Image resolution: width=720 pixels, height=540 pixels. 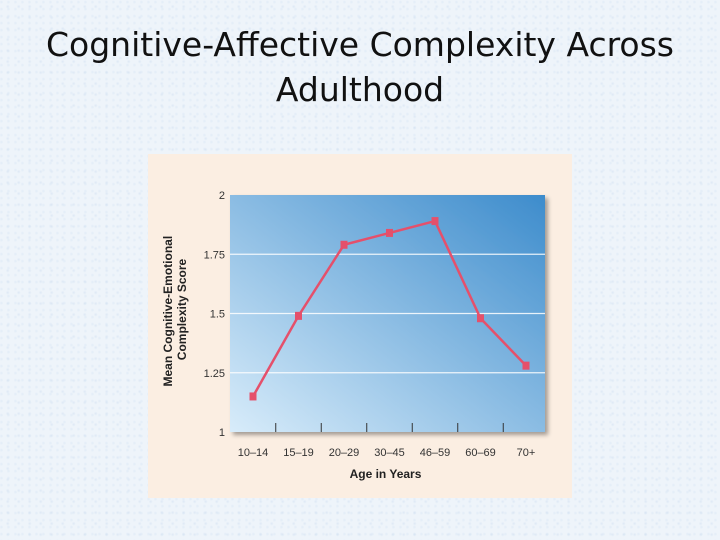 What do you see at coordinates (168, 311) in the screenshot?
I see `y-axis-title-line-1: Mean Cognitive-Emotional` at bounding box center [168, 311].